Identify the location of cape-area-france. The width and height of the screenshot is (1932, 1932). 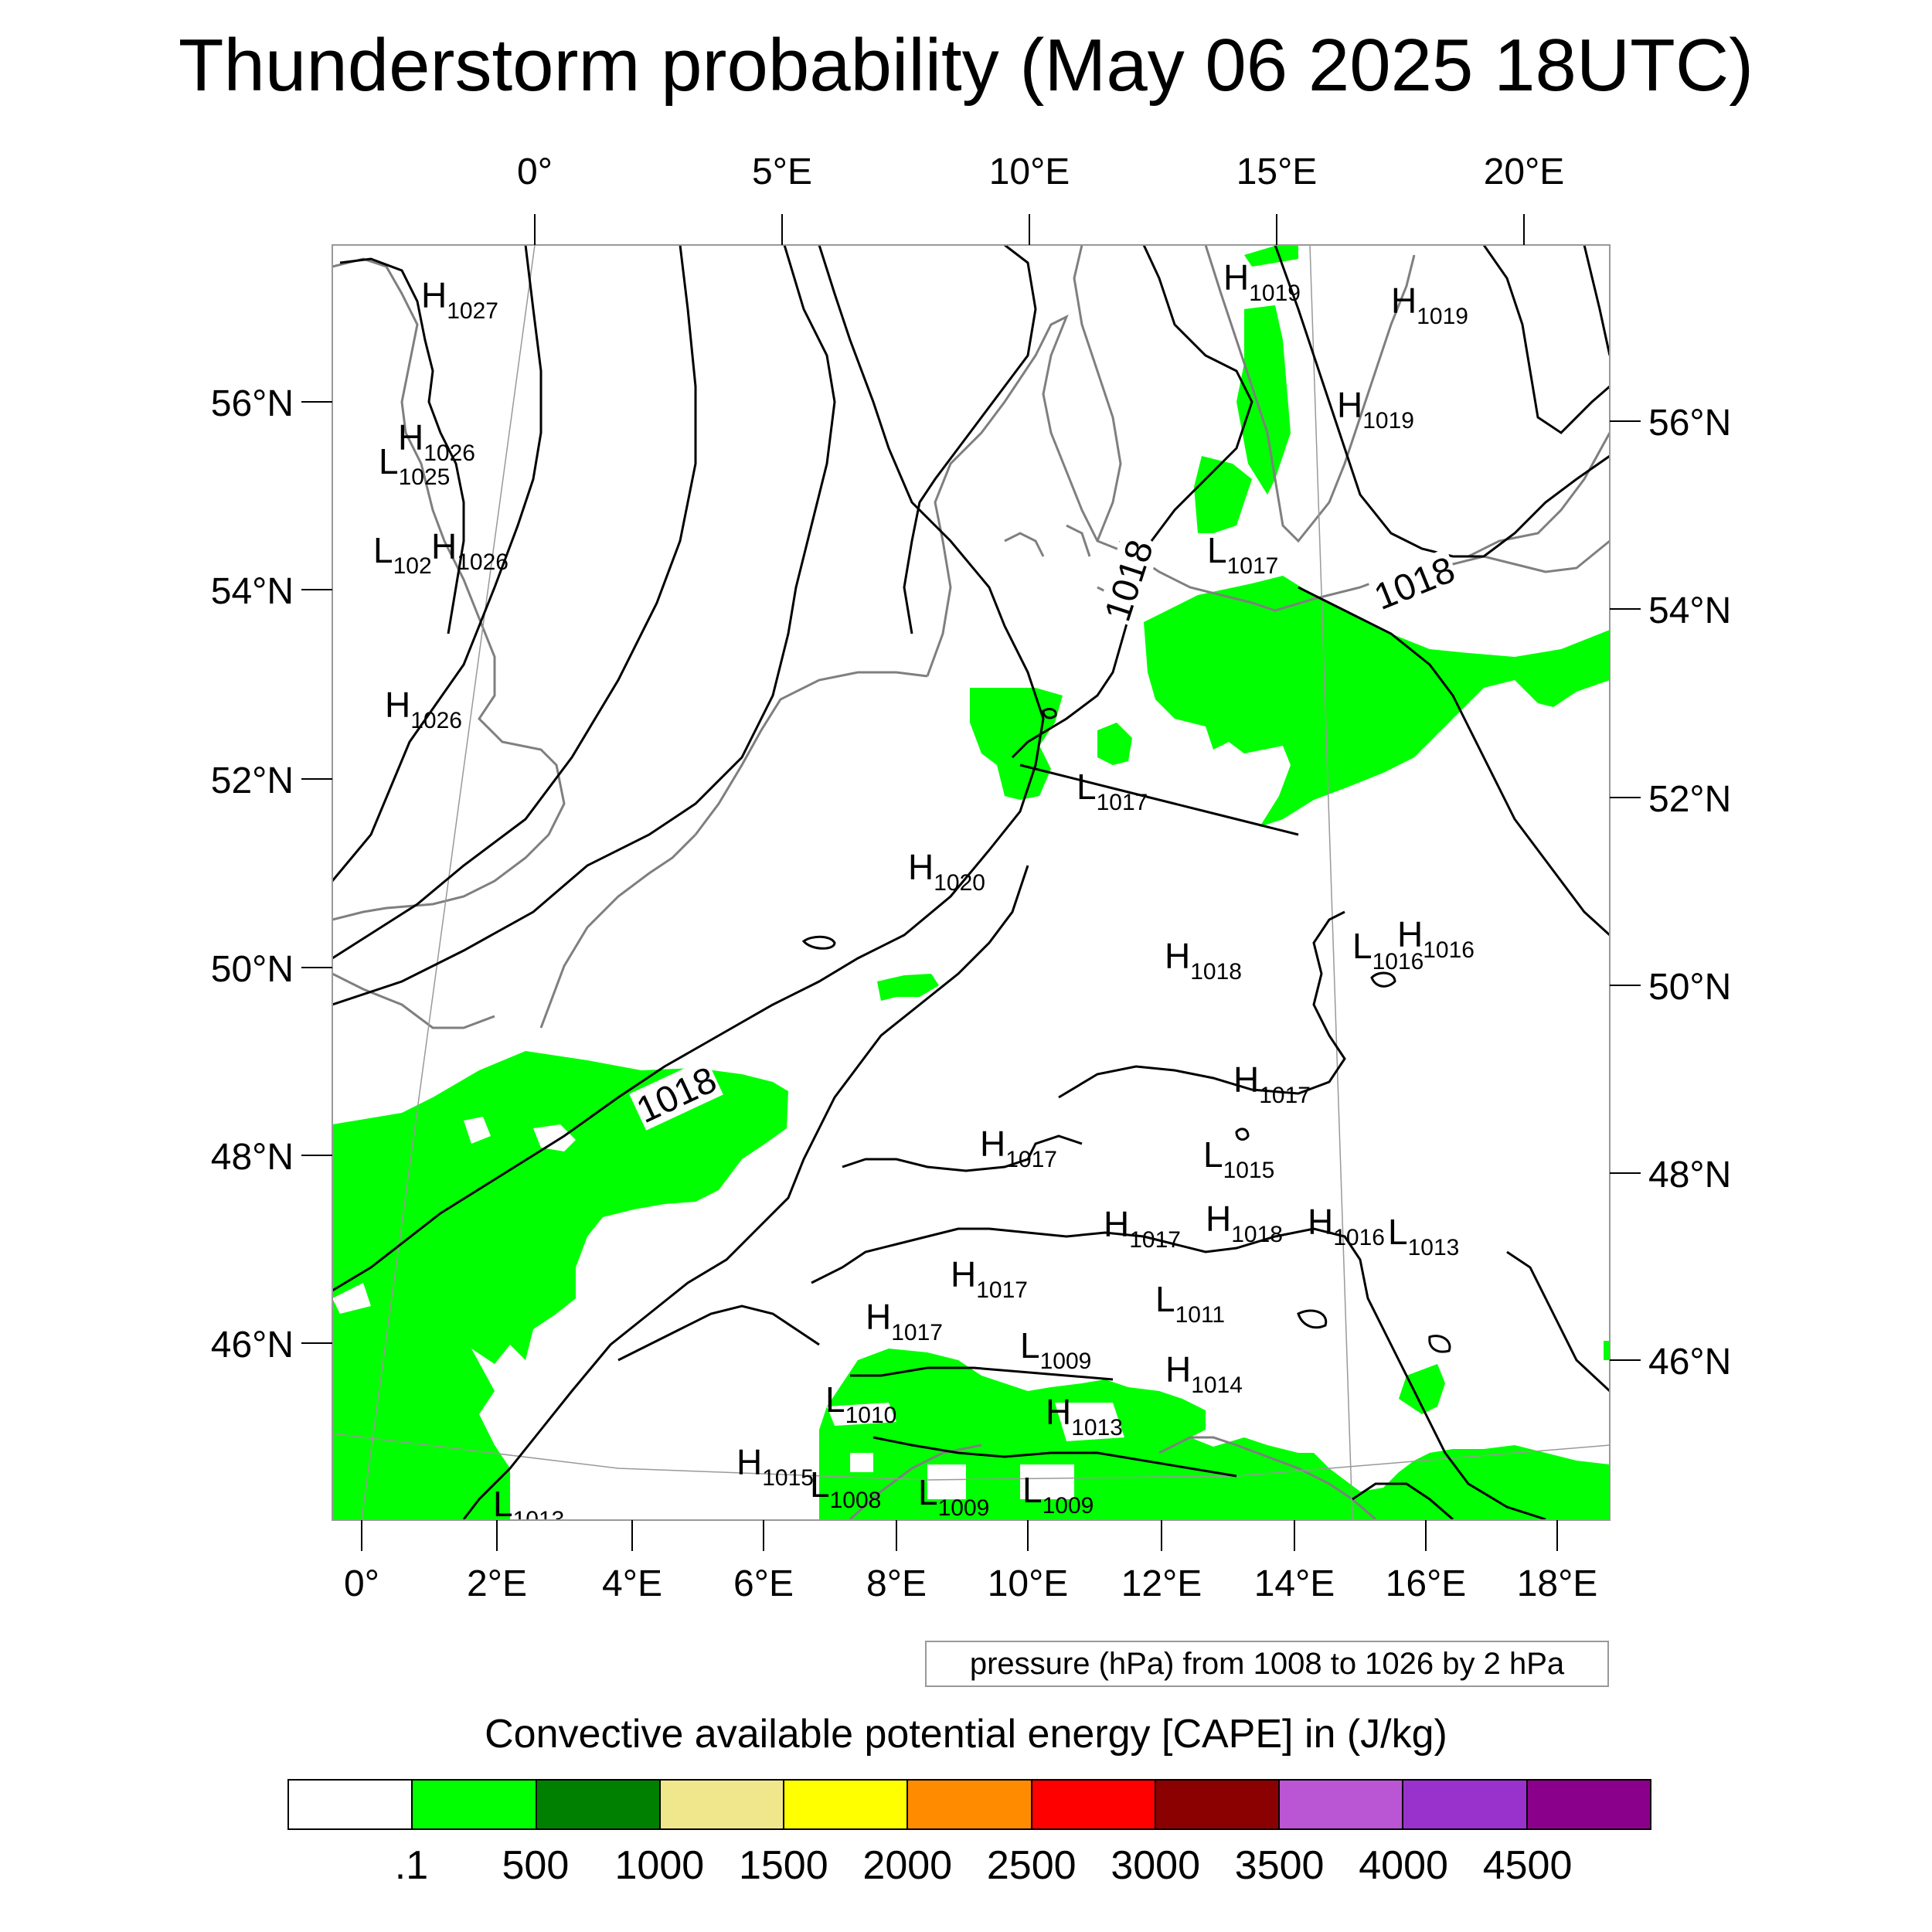
(560, 1285).